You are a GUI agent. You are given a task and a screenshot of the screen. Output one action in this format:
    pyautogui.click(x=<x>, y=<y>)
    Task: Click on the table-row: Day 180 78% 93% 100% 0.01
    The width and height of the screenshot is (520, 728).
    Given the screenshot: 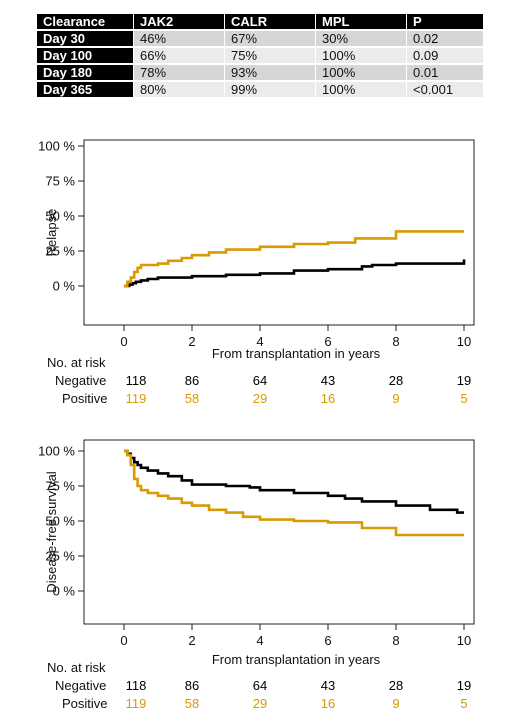 What is the action you would take?
    pyautogui.click(x=260, y=72)
    